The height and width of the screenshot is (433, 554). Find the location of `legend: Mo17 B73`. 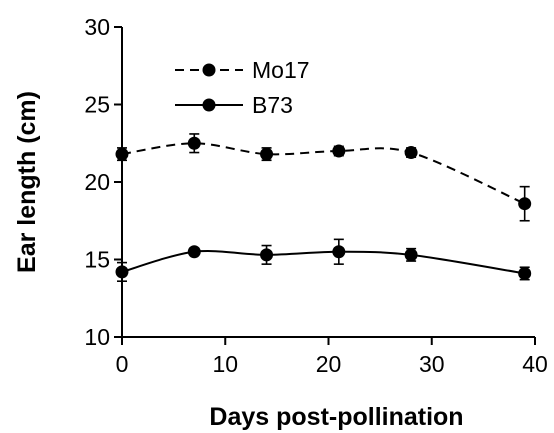

legend: Mo17 B73 is located at coordinates (242, 87).